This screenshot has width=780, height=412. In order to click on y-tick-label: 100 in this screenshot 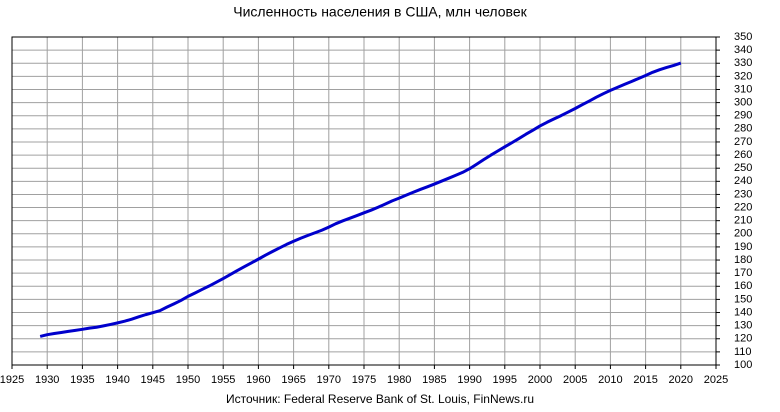, I will do `click(743, 365)`.